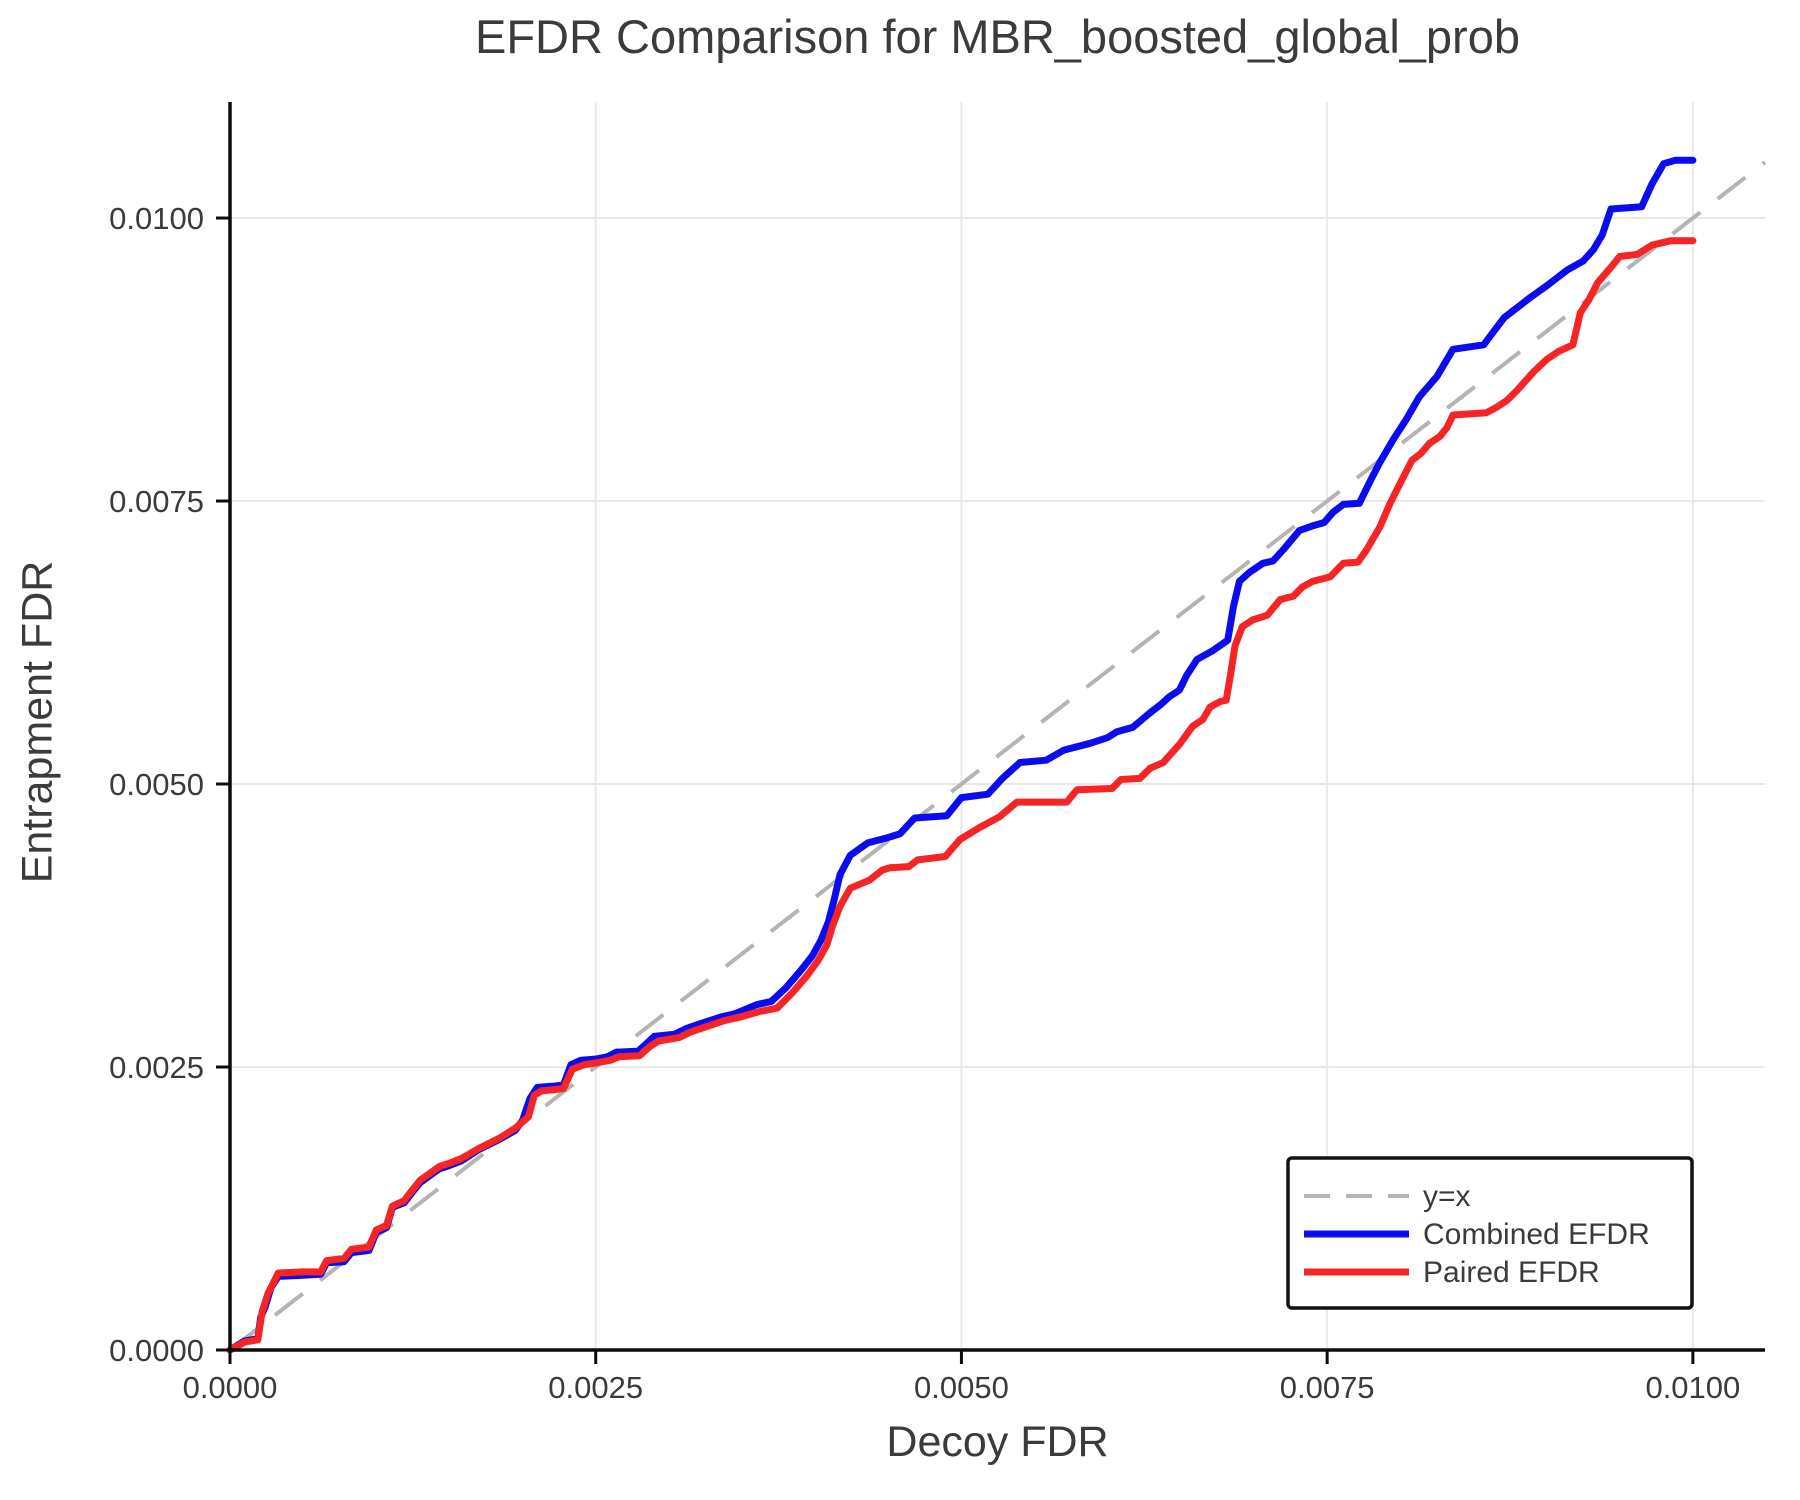 The image size is (1800, 1500). What do you see at coordinates (156, 1350) in the screenshot?
I see `y-tick-label: 0.0000` at bounding box center [156, 1350].